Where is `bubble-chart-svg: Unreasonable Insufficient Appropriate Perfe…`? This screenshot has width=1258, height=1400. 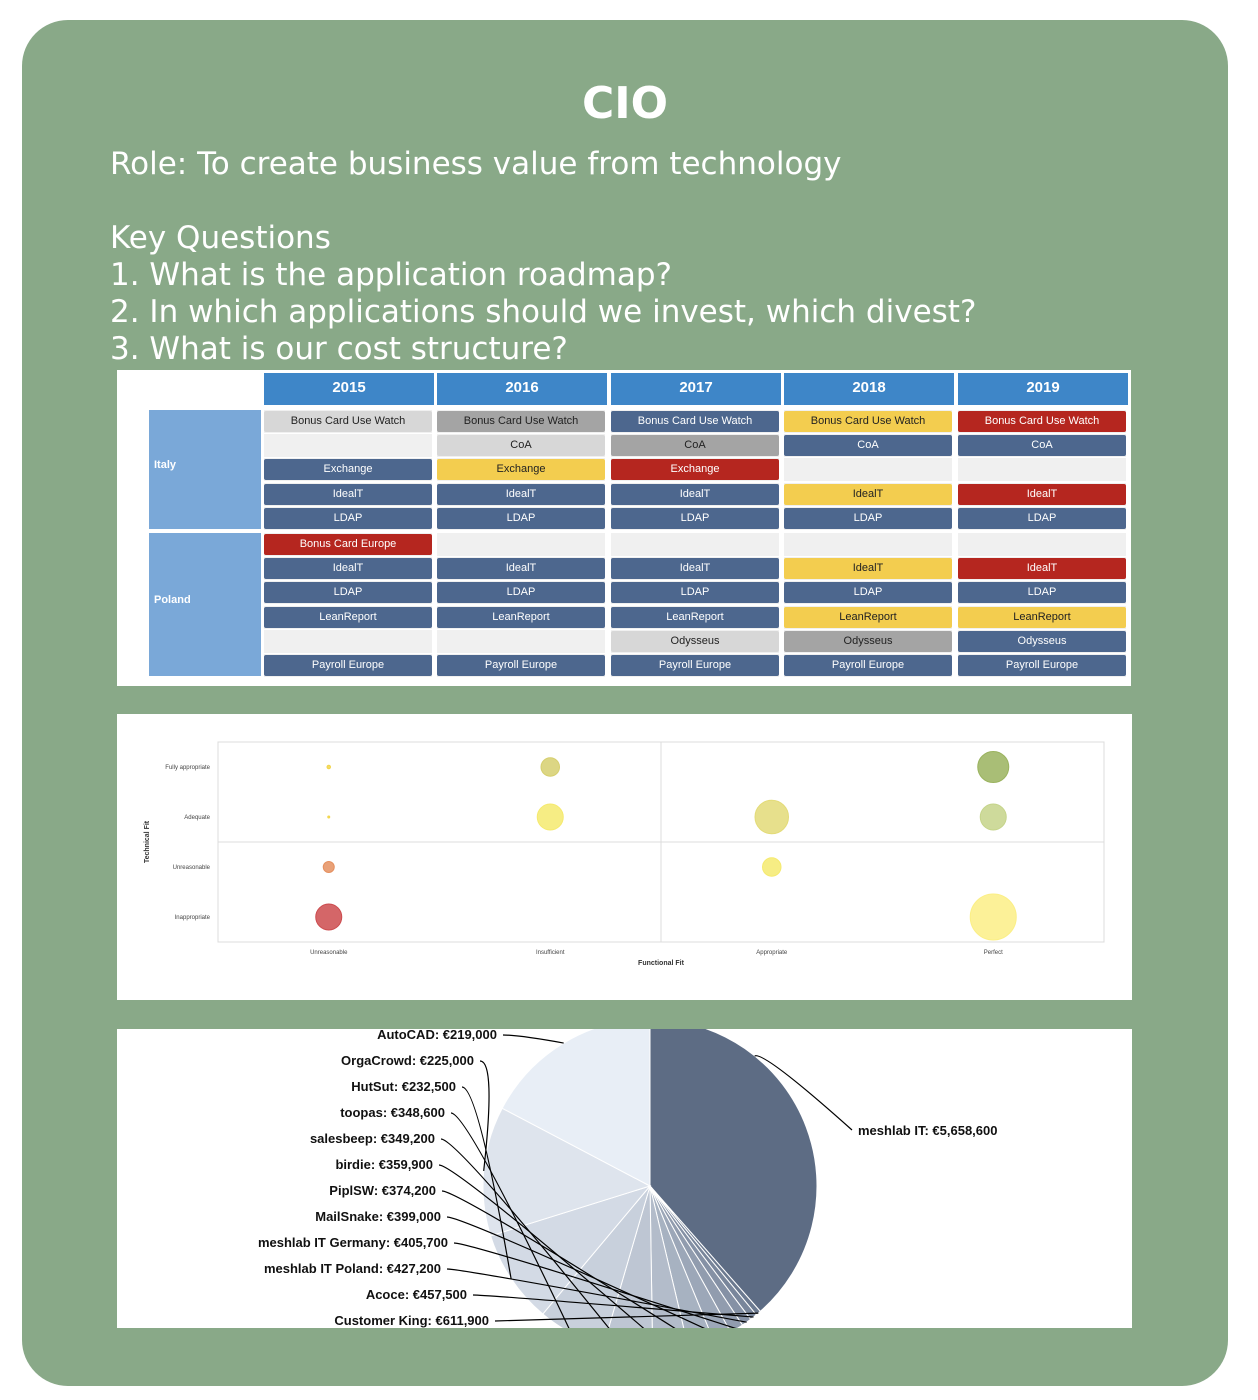
bubble-chart-svg: Unreasonable Insufficient Appropriate Perfe… is located at coordinates (624, 854).